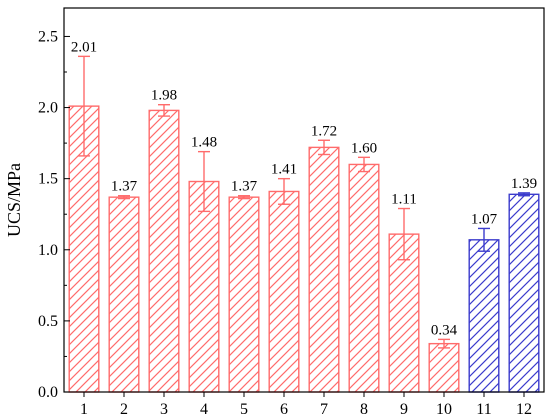  I want to click on value-label-4: 1.48, so click(204, 143).